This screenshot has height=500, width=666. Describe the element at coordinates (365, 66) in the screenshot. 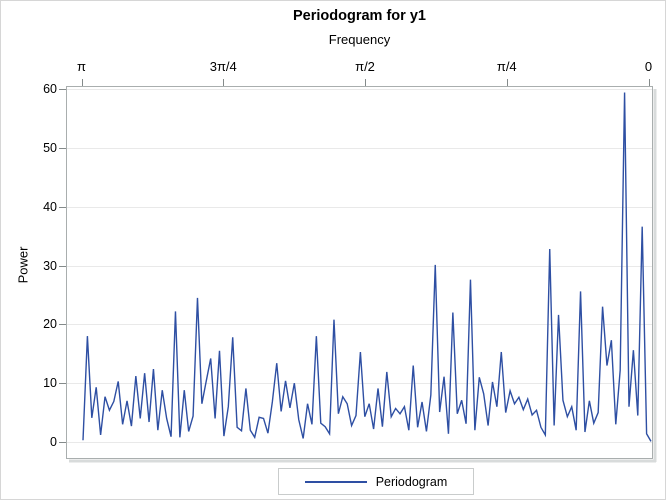

I see `x-tick-label: π/2` at that location.